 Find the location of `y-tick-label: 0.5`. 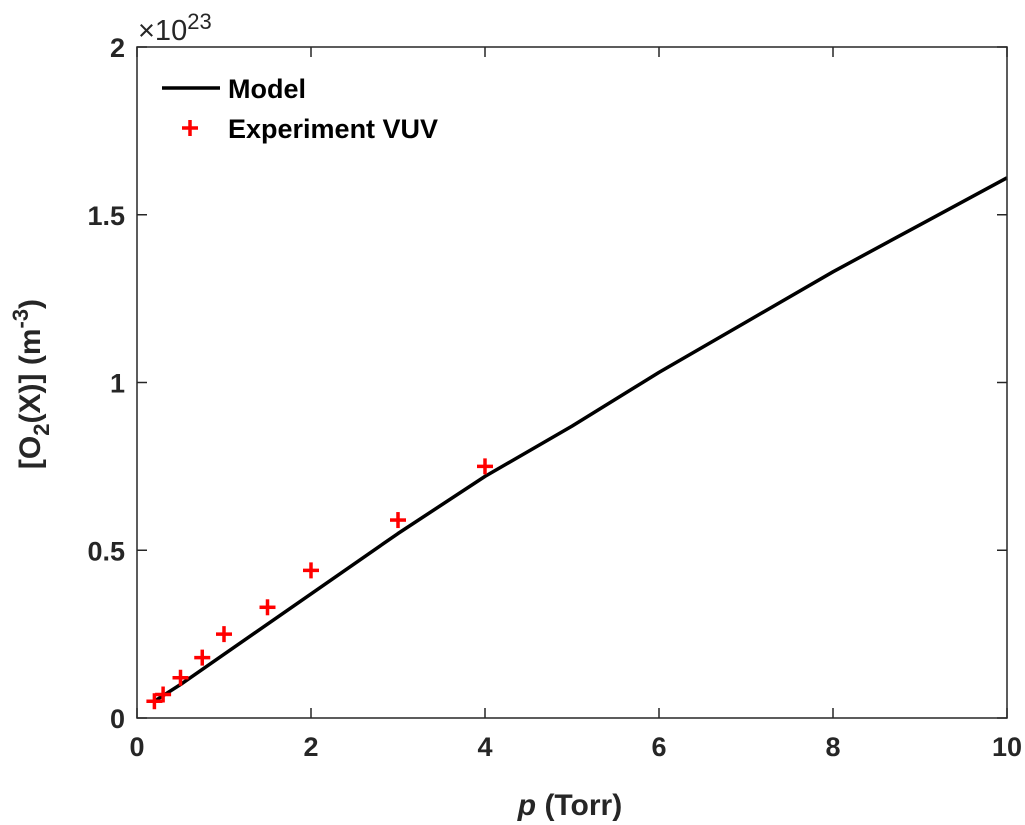

y-tick-label: 0.5 is located at coordinates (106, 551).